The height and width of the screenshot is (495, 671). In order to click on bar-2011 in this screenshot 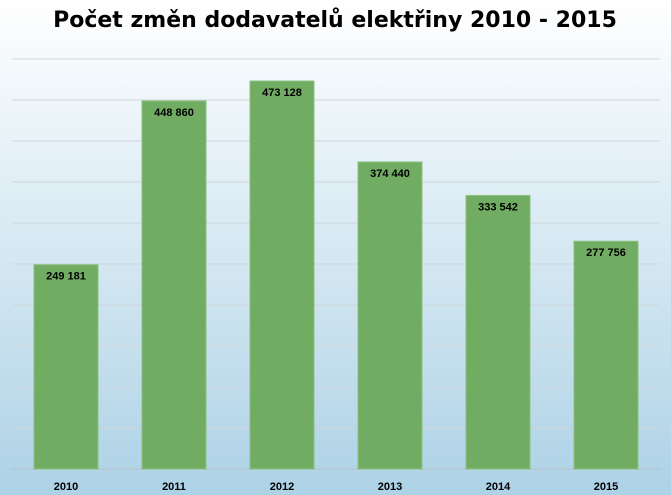, I will do `click(174, 285)`.